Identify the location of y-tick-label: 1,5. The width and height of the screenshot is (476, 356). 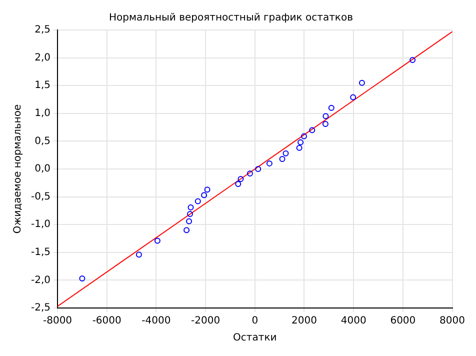
(42, 86).